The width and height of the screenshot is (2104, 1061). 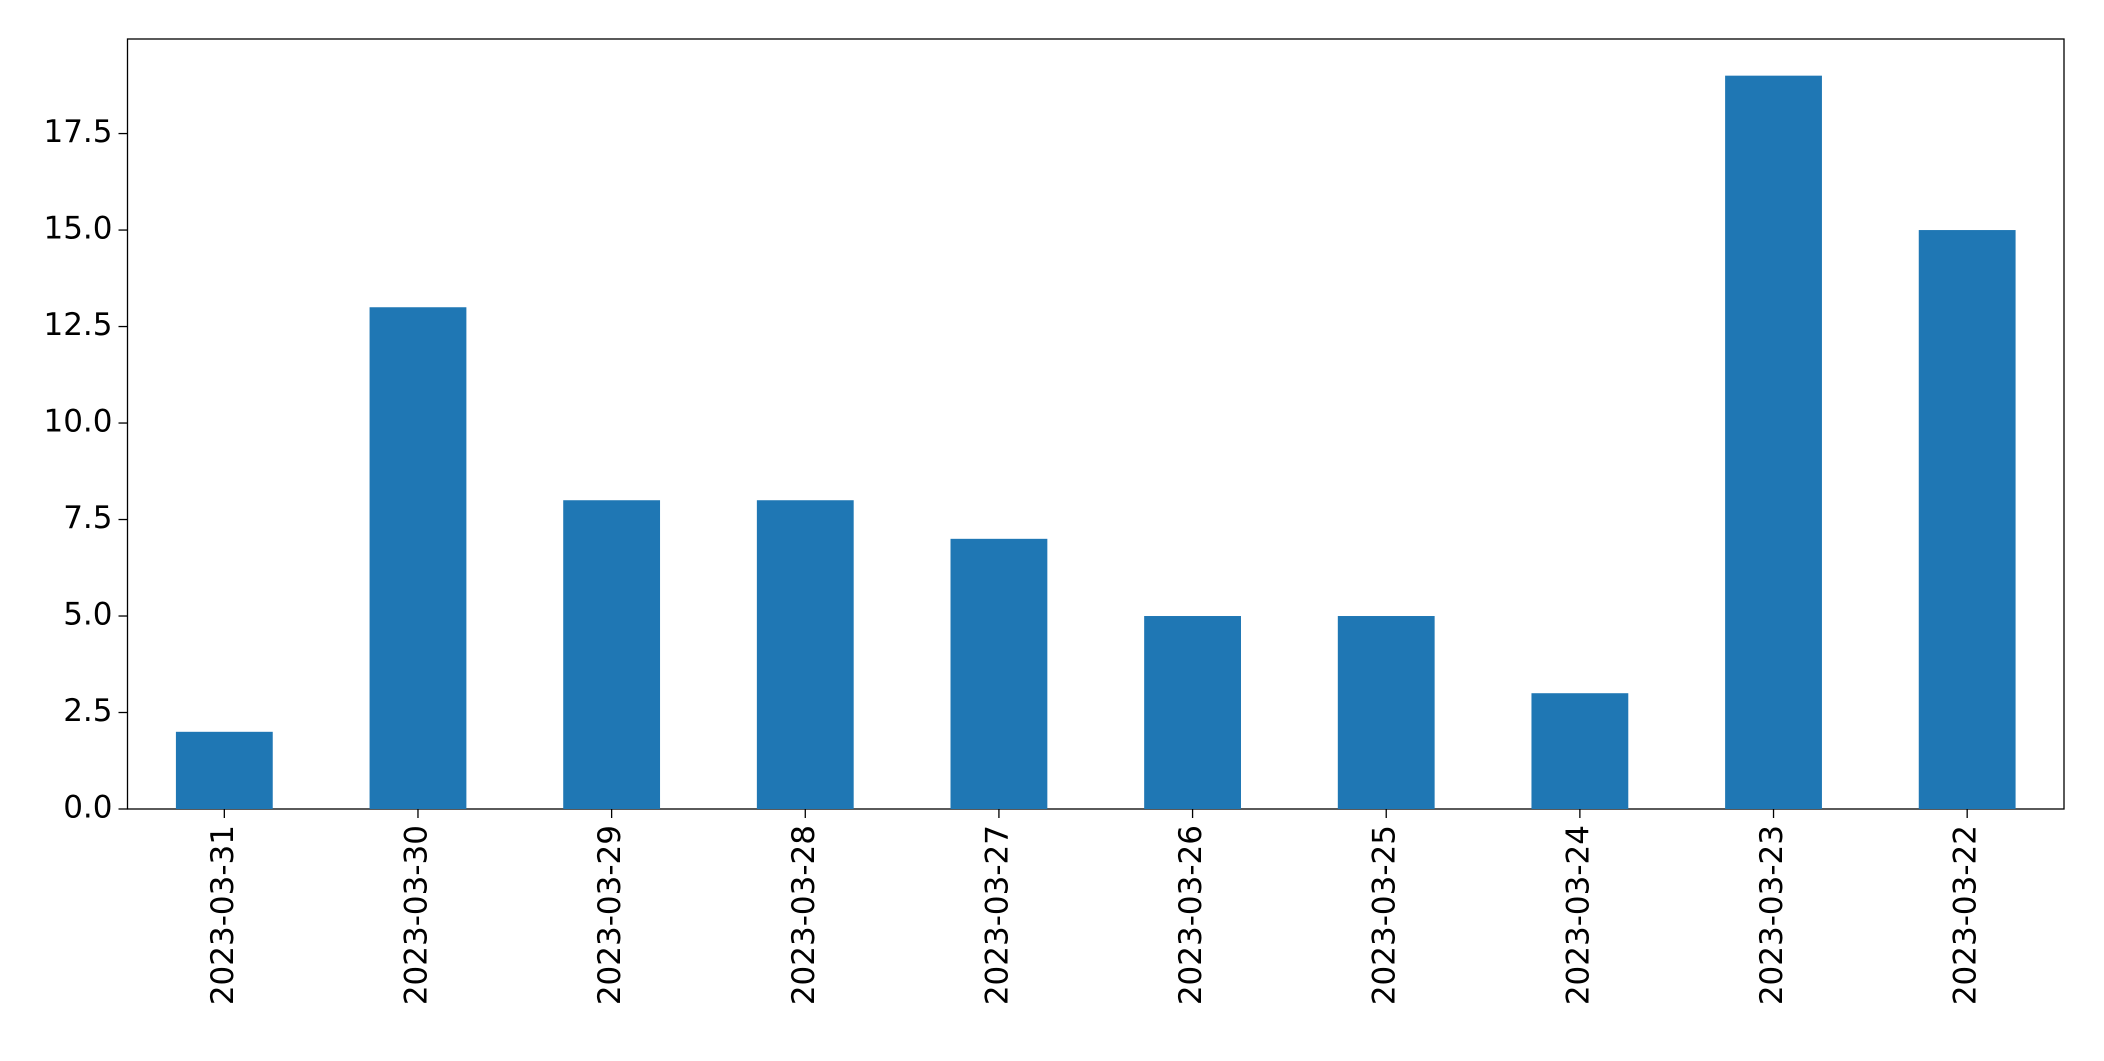 I want to click on x-tick-label: 2023-03-25, so click(x=1385, y=915).